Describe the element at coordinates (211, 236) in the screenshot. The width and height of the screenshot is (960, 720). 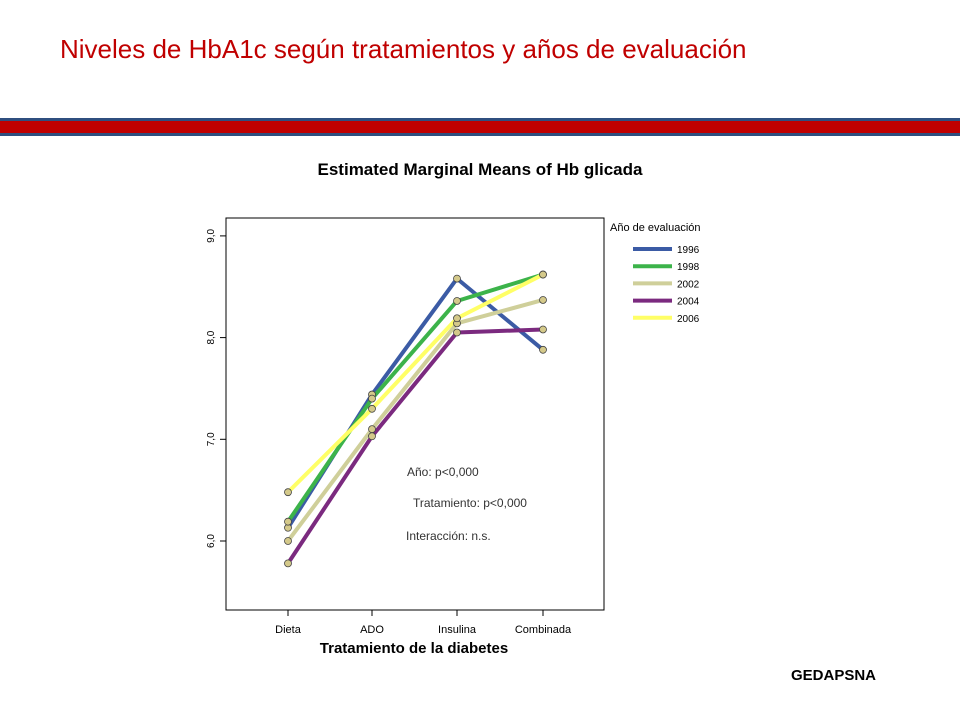
I see `y-tick-label: 9,0` at that location.